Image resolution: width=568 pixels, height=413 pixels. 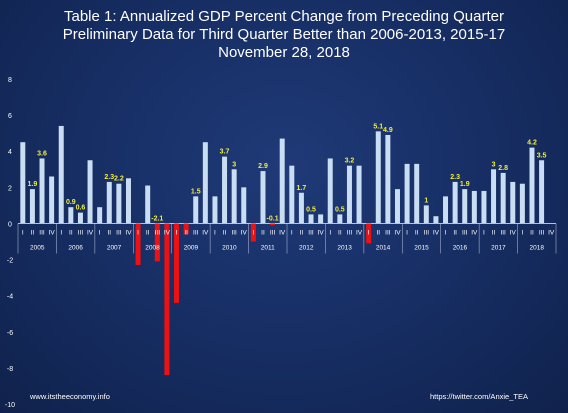 What do you see at coordinates (388, 130) in the screenshot?
I see `data-label: 4.9` at bounding box center [388, 130].